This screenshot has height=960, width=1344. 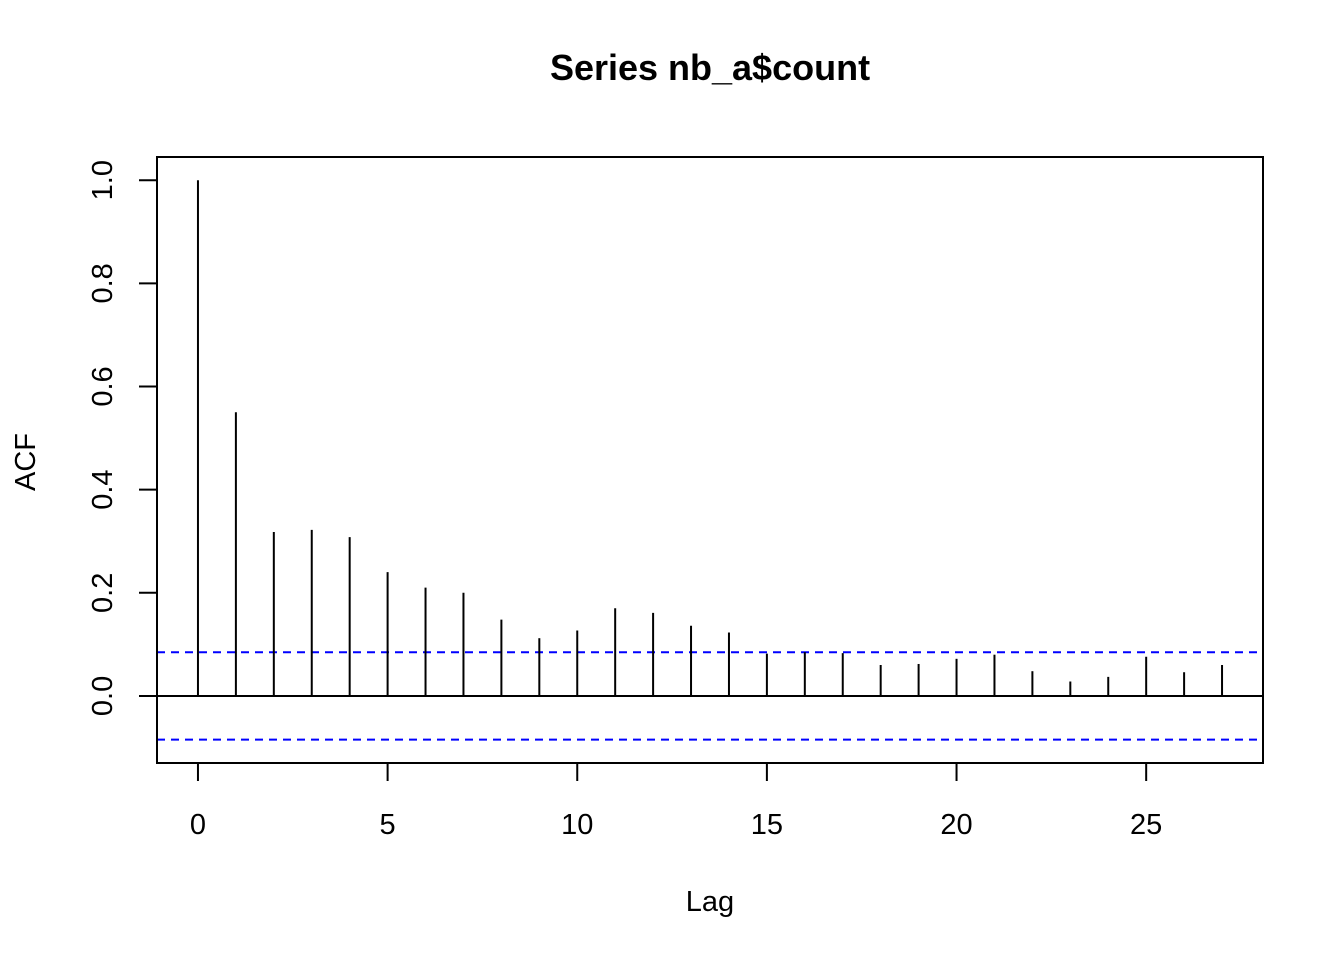 What do you see at coordinates (103, 593) in the screenshot?
I see `y-tick-label: 0.2` at bounding box center [103, 593].